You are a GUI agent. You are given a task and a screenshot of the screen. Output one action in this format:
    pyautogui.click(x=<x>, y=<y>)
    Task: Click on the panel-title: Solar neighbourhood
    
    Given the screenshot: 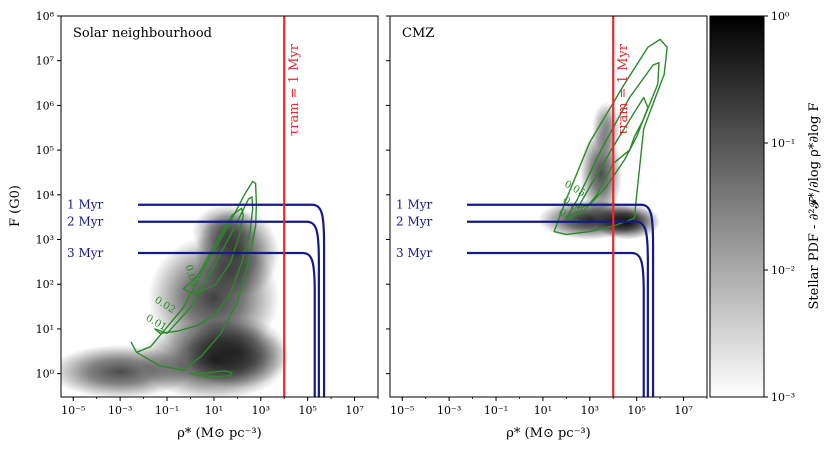 What is the action you would take?
    pyautogui.click(x=142, y=33)
    